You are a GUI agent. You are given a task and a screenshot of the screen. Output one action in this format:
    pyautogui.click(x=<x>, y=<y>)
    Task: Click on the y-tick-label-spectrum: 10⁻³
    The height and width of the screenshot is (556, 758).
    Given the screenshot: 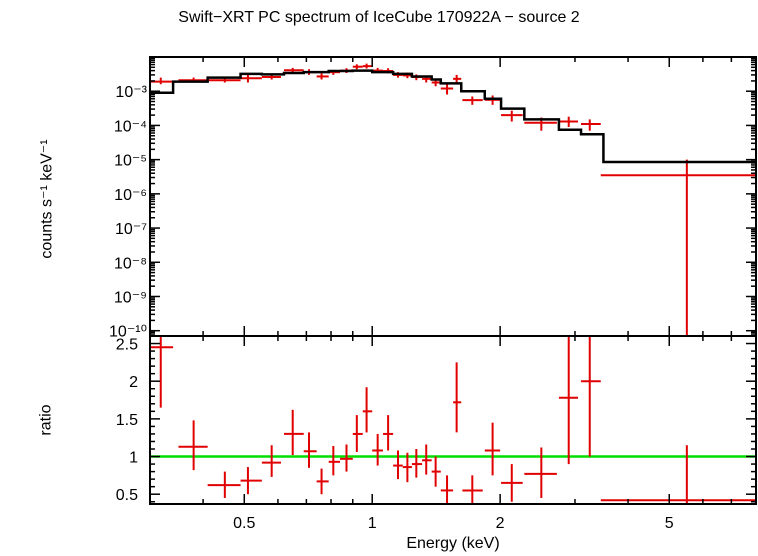 What is the action you would take?
    pyautogui.click(x=131, y=92)
    